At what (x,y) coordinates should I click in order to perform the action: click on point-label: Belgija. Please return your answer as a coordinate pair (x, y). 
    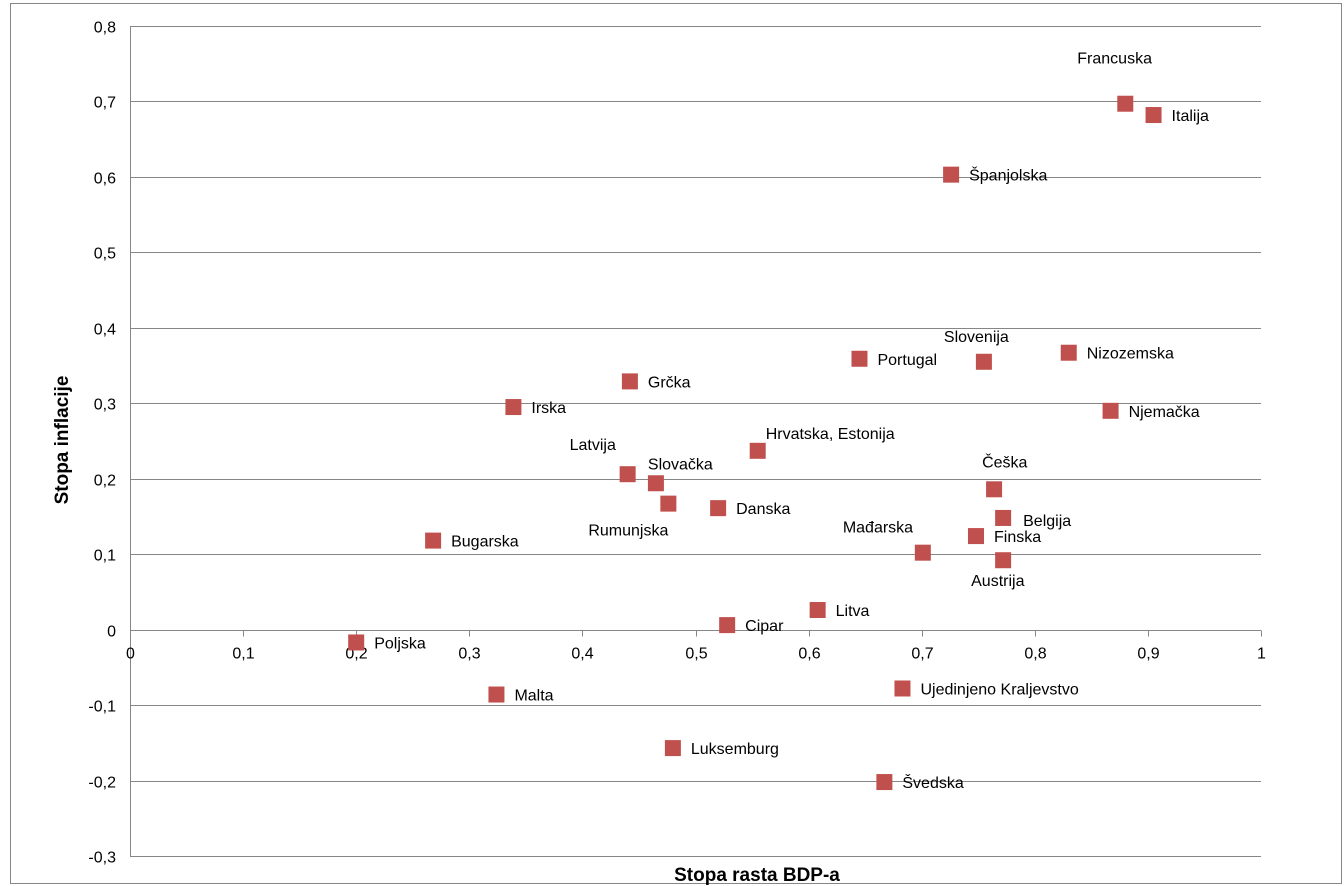
    Looking at the image, I should click on (1047, 521).